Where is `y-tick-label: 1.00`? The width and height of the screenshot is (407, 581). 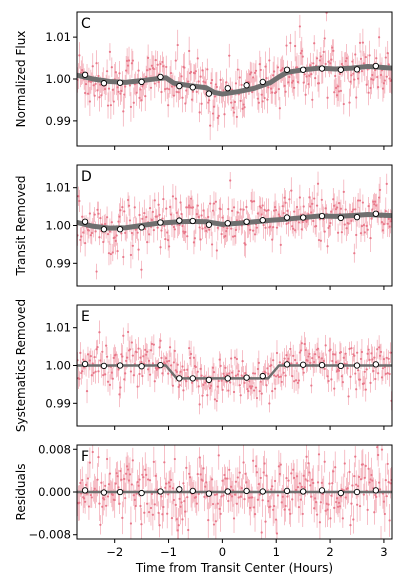 y-tick-label: 1.00 is located at coordinates (58, 79).